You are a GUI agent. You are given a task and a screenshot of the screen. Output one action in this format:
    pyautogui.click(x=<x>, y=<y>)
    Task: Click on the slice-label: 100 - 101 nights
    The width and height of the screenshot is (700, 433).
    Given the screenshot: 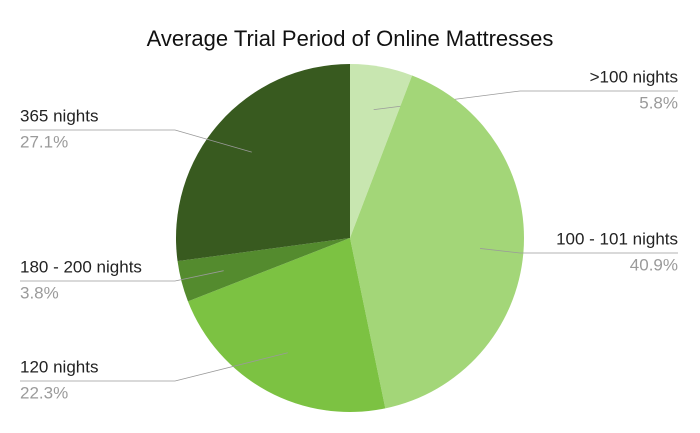 What is the action you would take?
    pyautogui.click(x=617, y=238)
    